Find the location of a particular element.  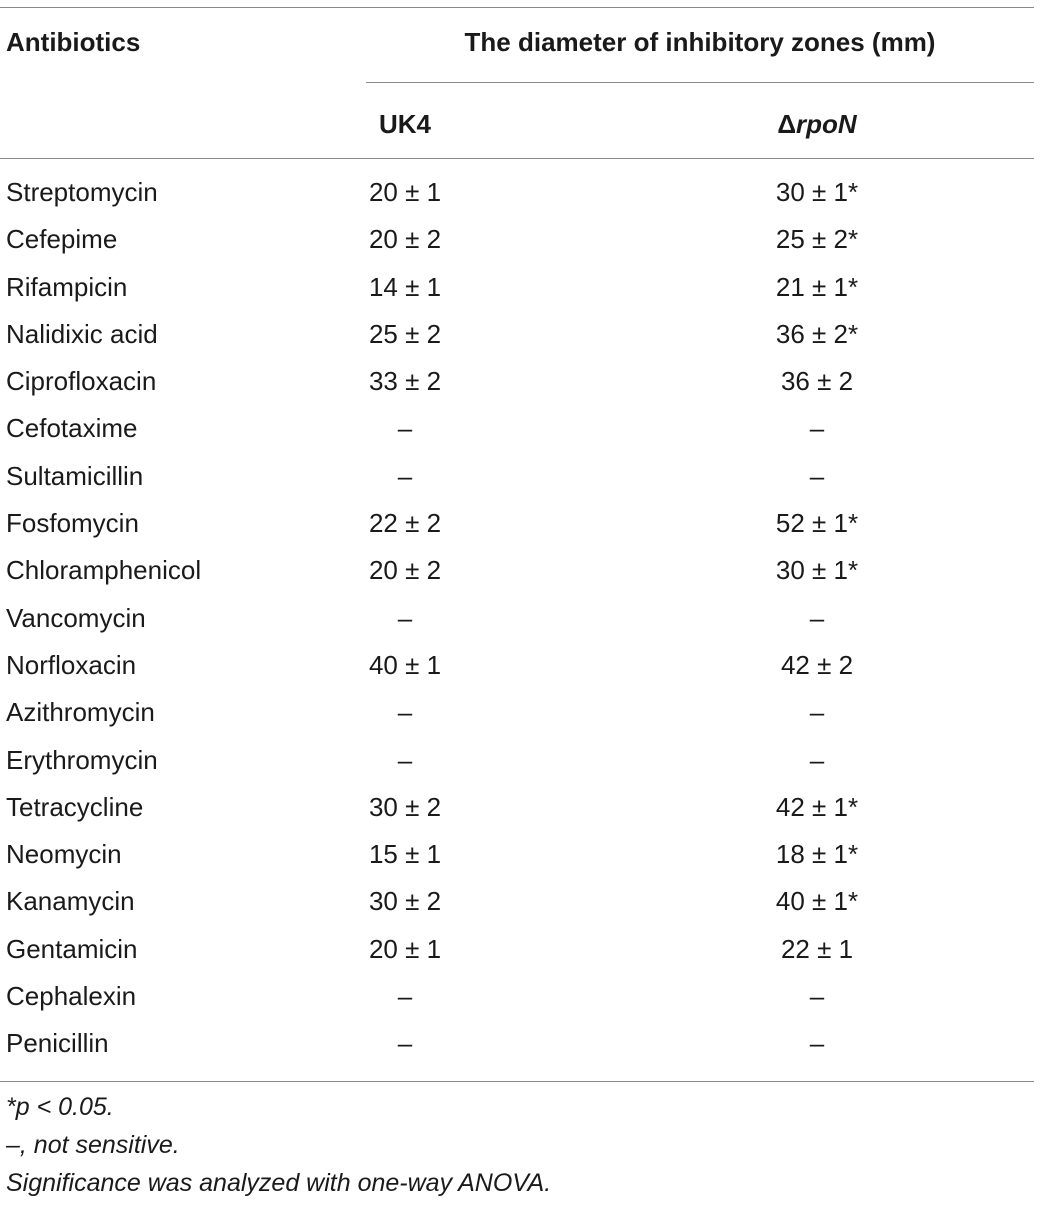

group-header-rule is located at coordinates (700, 82).